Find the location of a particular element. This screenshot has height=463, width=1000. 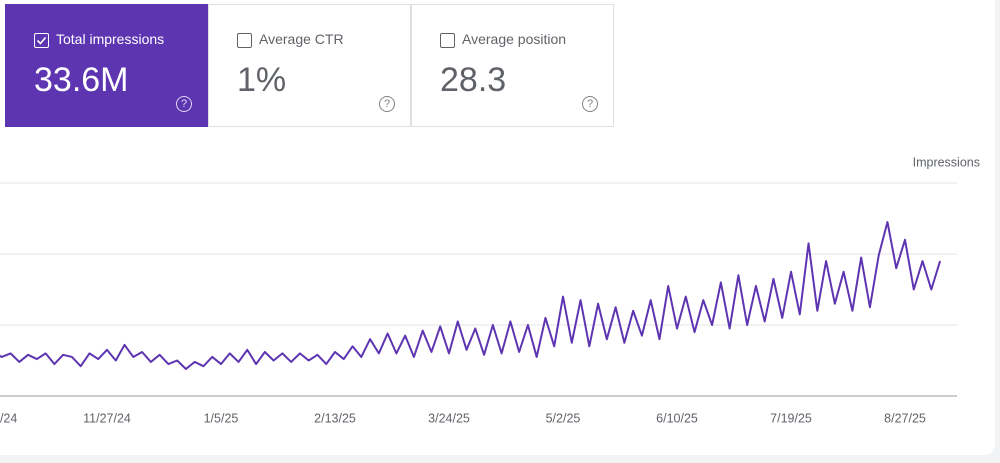

metric-card: Total impressions 33.6M ? is located at coordinates (106, 65).